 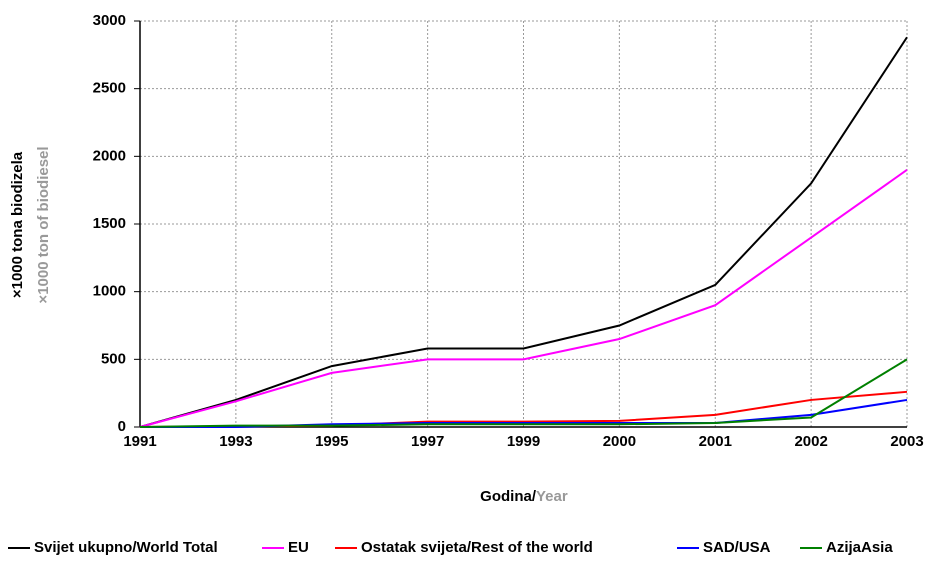 I want to click on legend-label: SAD/USA, so click(x=737, y=547).